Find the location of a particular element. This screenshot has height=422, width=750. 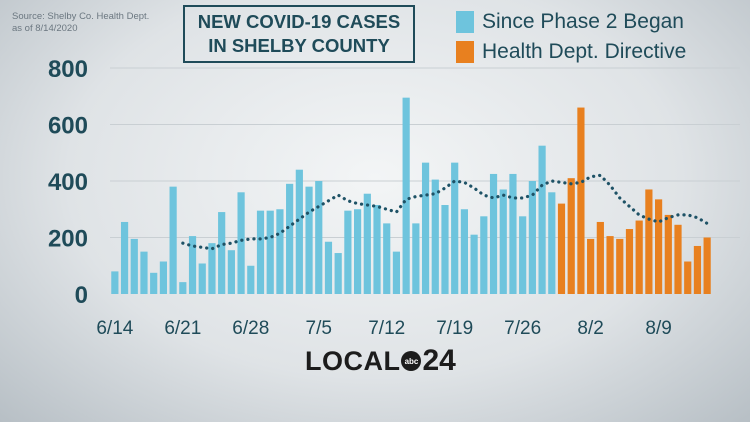

x-tick-label: 7/5 is located at coordinates (319, 328).